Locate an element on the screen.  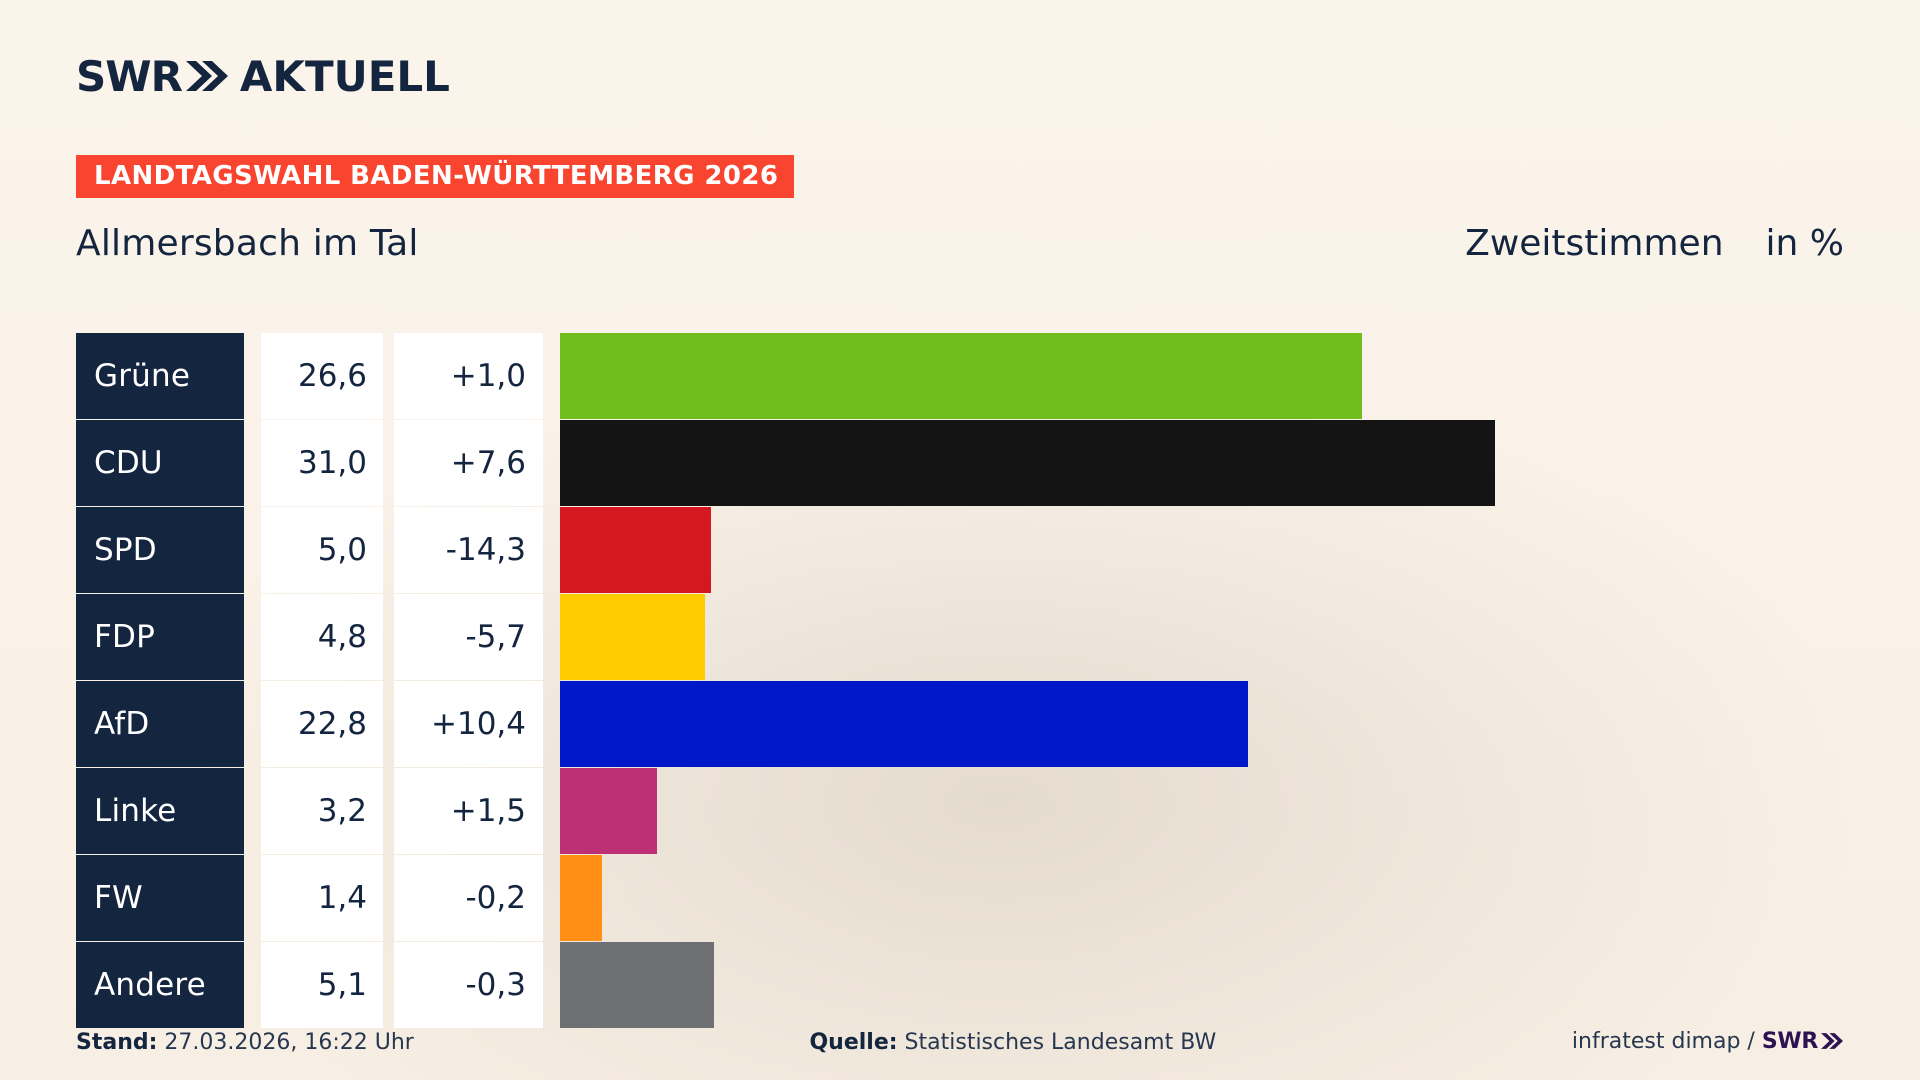
change-cell: +7,6 is located at coordinates (468, 463).